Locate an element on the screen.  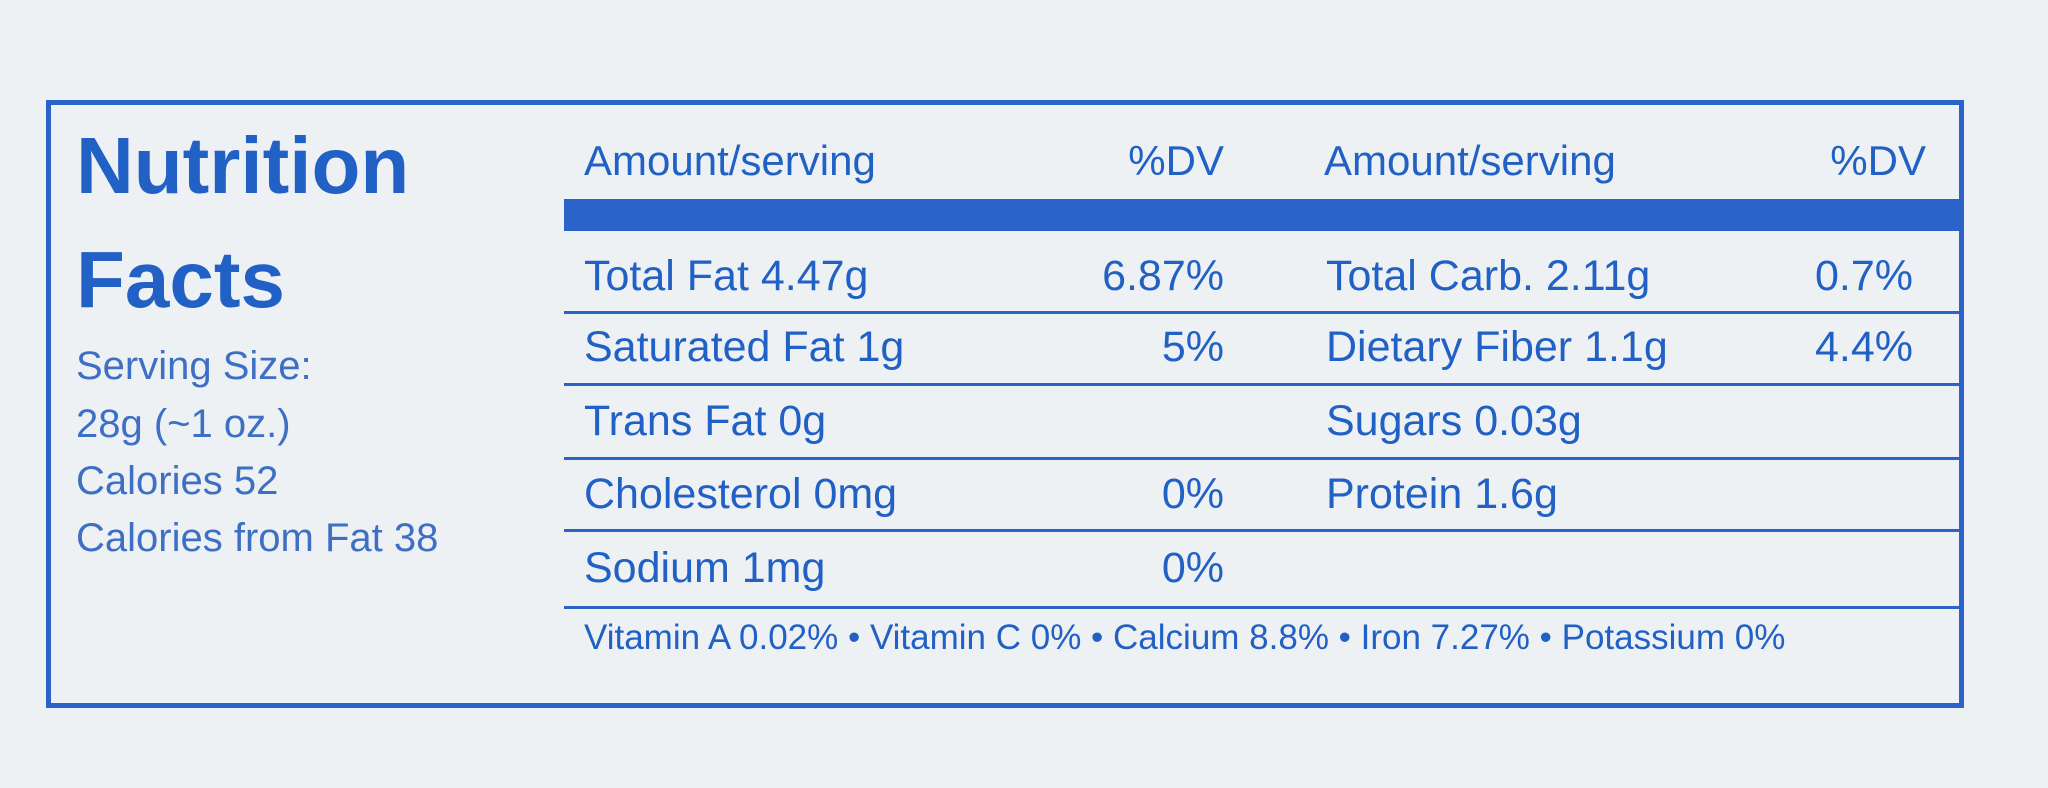
title: Nutrition is located at coordinates (243, 165).